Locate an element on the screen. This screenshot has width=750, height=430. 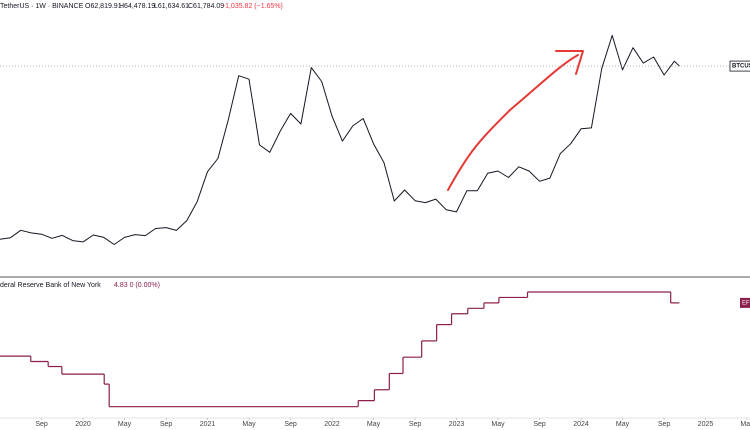
annotation-arrow-head is located at coordinates (569, 62).